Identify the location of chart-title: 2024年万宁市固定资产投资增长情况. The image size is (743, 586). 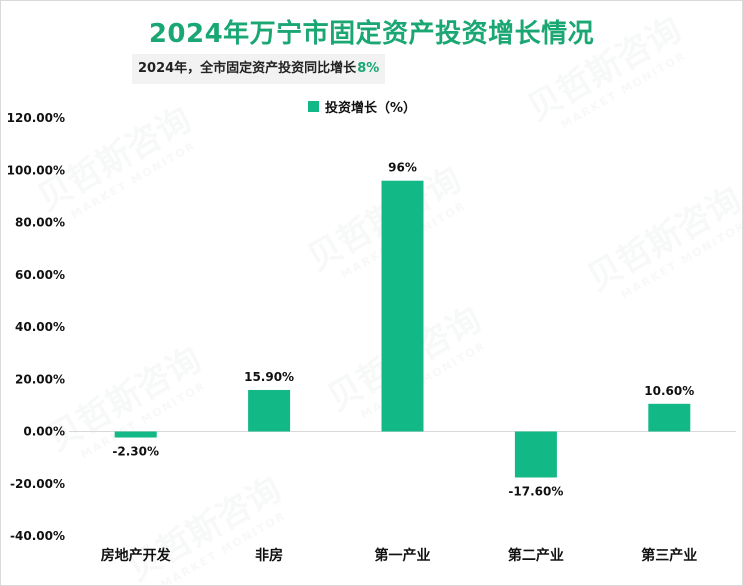
(371, 34).